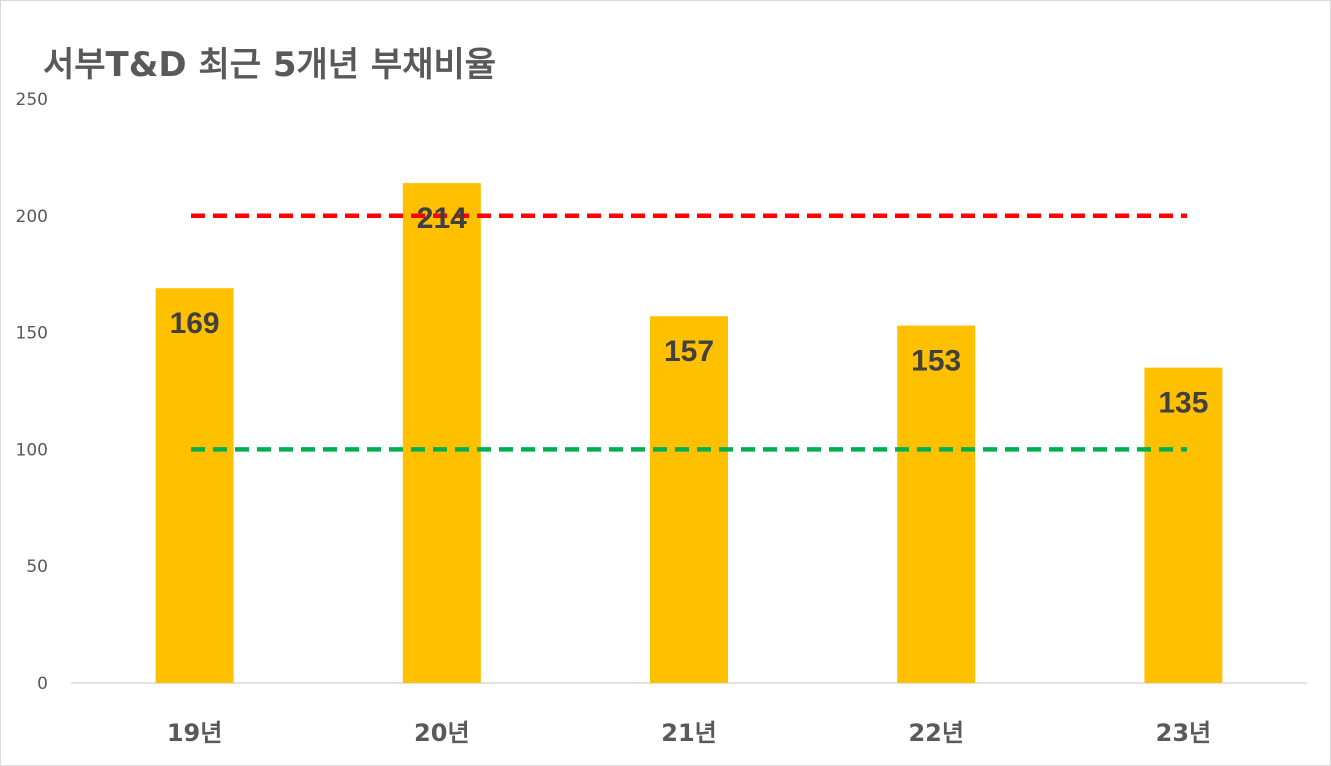  Describe the element at coordinates (37, 567) in the screenshot. I see `y-tick-label: 50` at that location.